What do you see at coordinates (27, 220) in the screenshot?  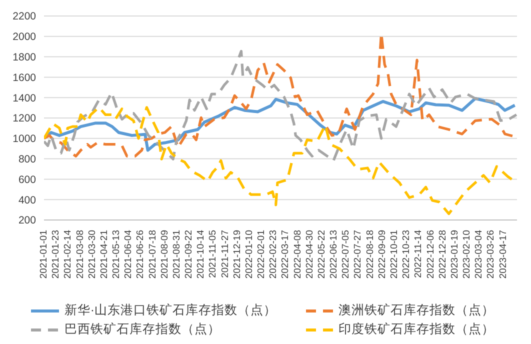 I see `y-tick-label: 200` at bounding box center [27, 220].